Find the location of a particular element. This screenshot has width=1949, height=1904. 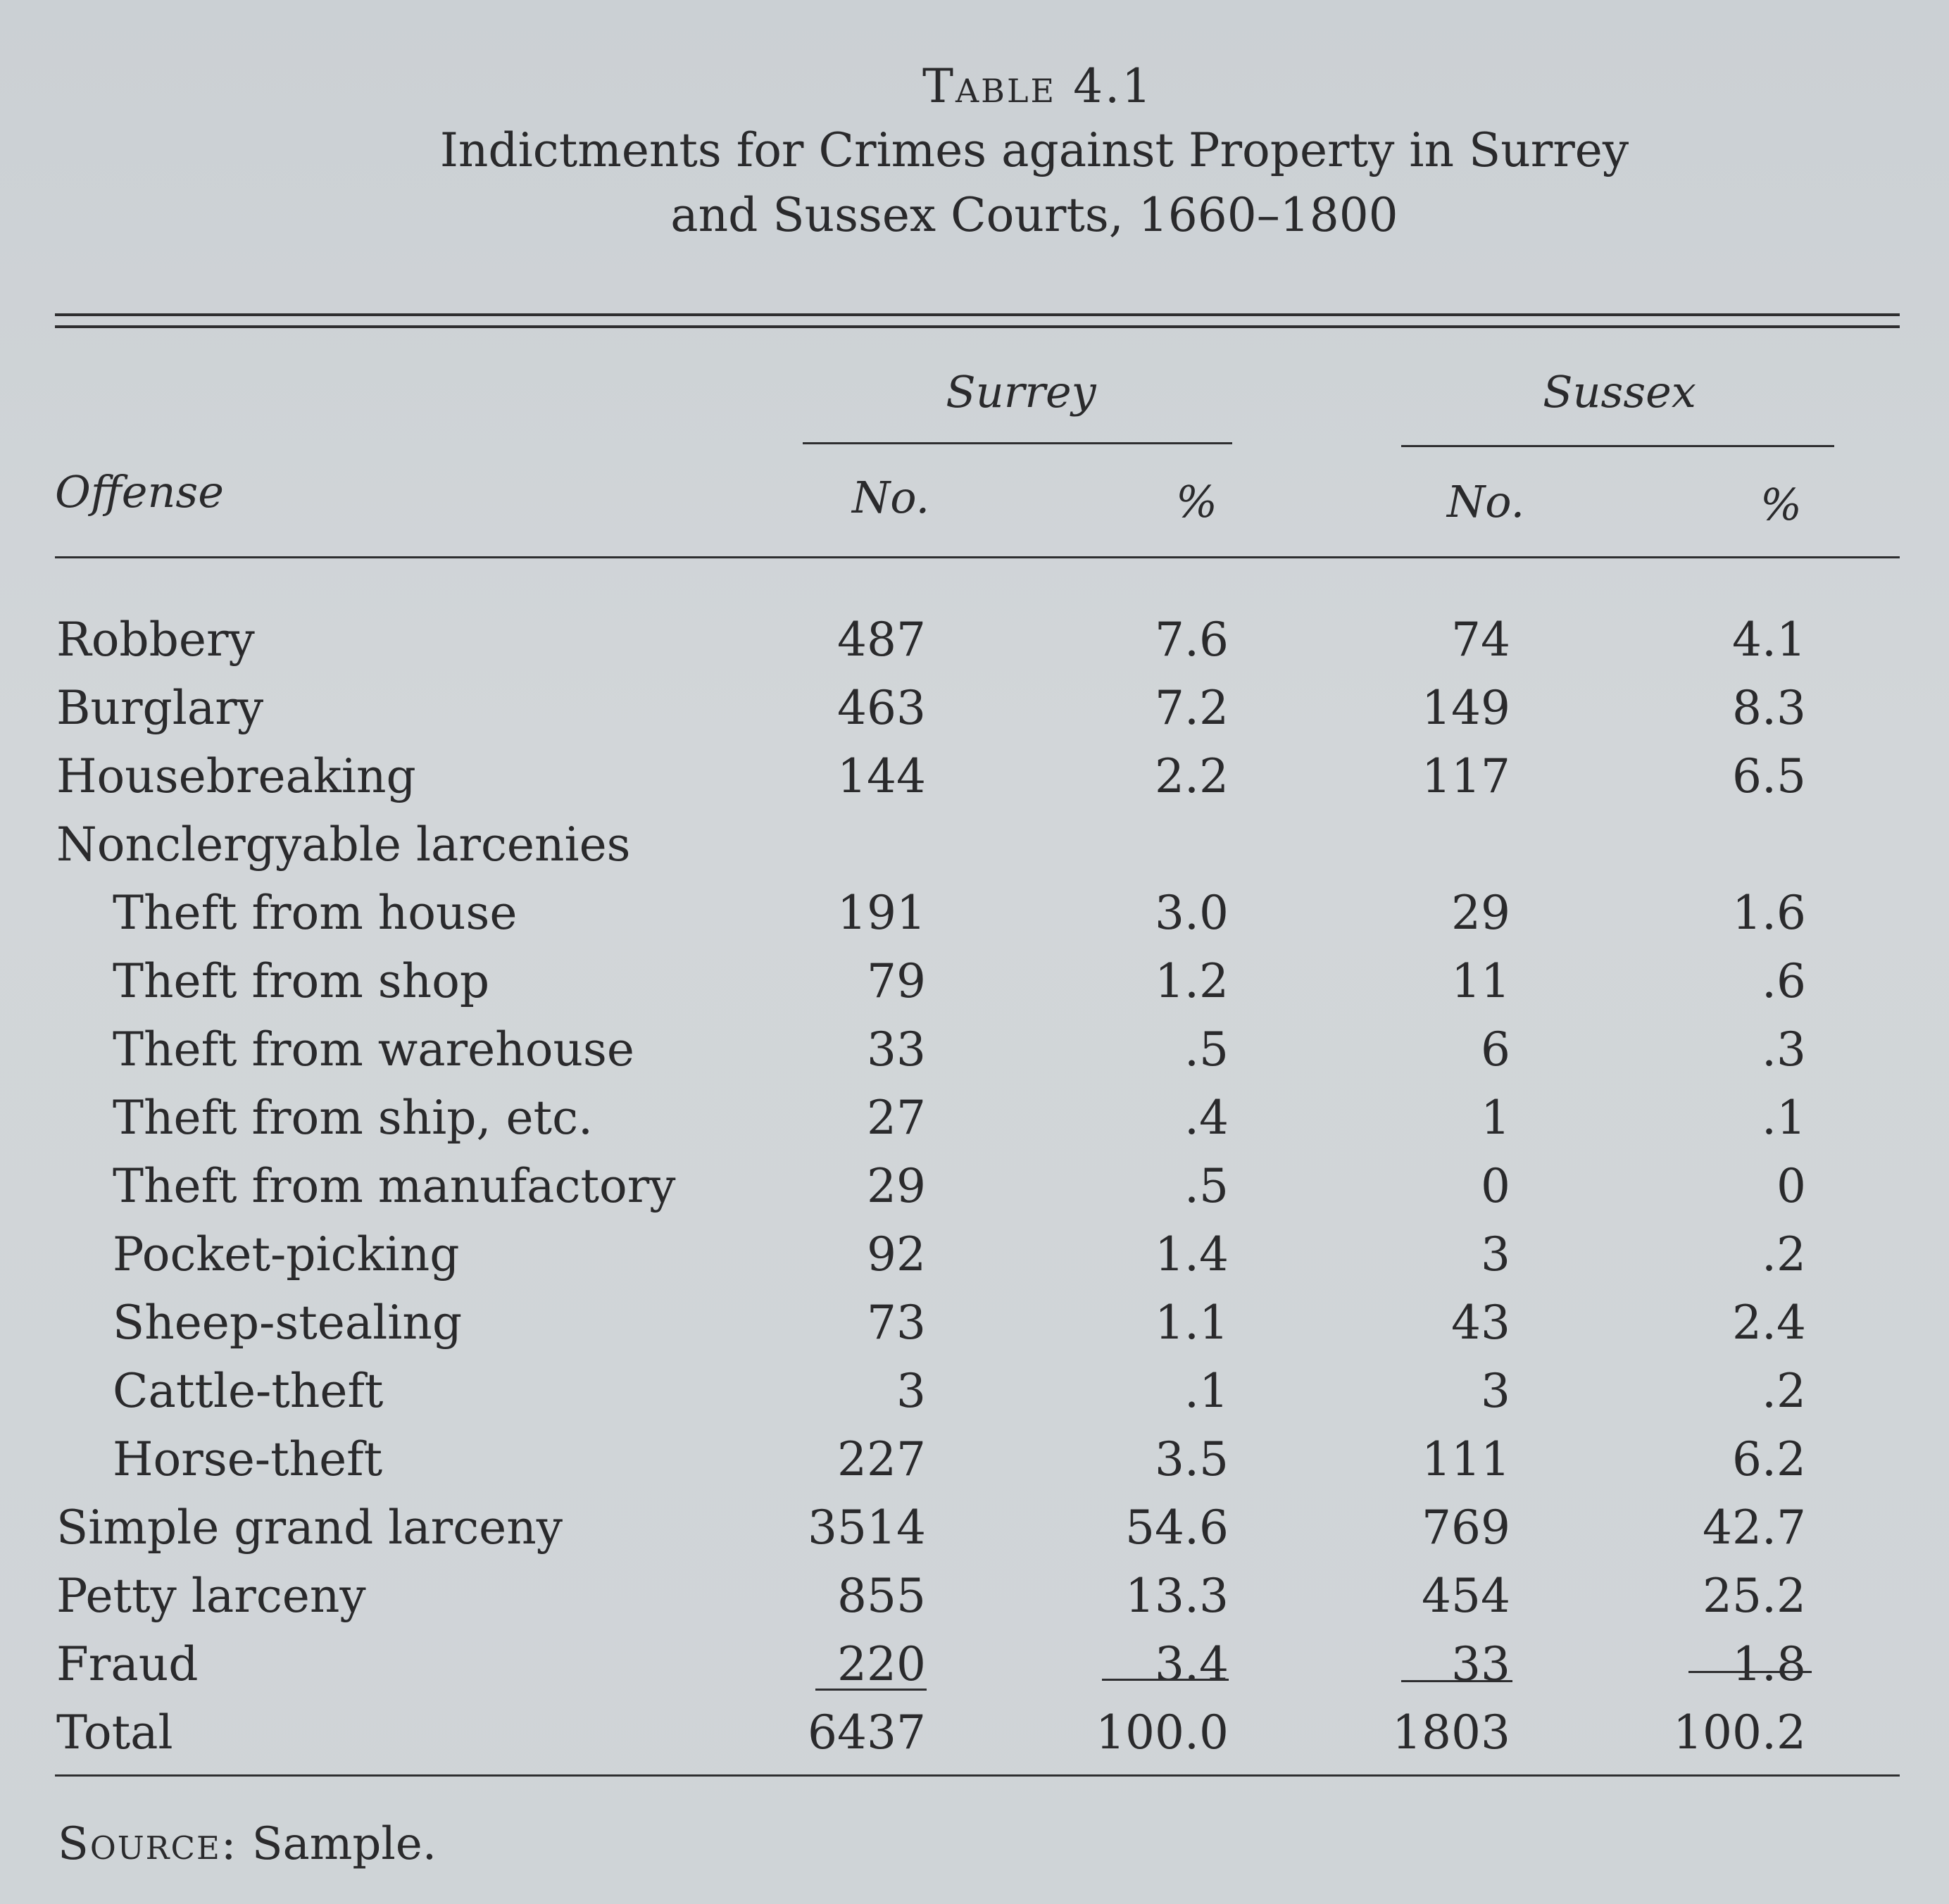

sussex-no-total-cell: 1803 is located at coordinates (1451, 1733).